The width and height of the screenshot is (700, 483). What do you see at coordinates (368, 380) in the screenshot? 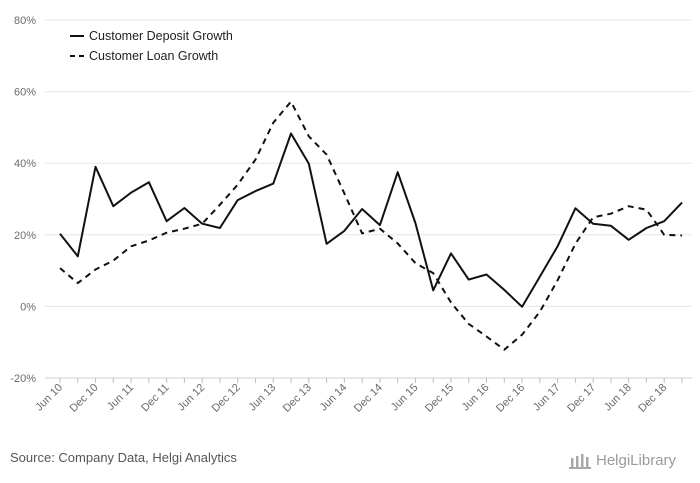
I see `axes` at bounding box center [368, 380].